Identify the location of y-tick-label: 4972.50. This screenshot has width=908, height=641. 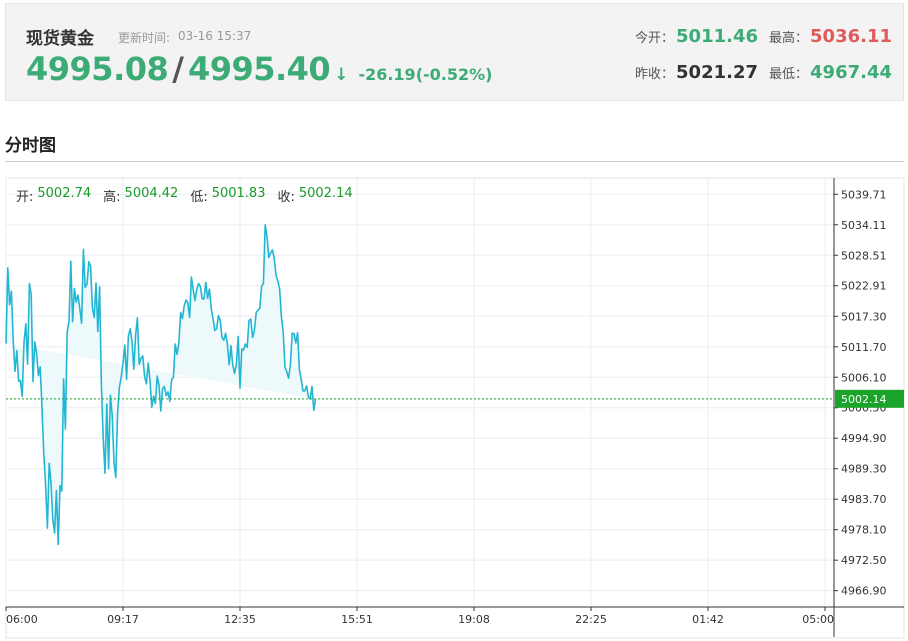
(864, 560).